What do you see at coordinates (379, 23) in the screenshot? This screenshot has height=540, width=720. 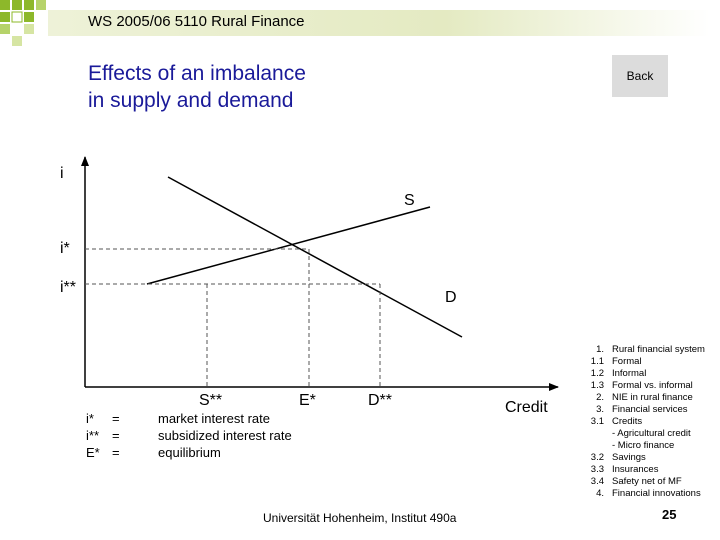 I see `header-bar` at bounding box center [379, 23].